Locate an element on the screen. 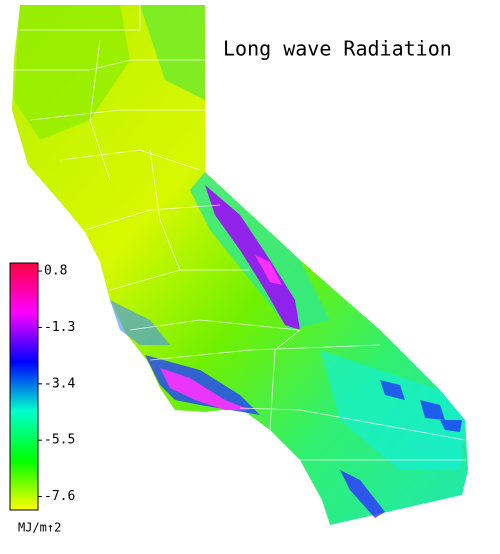  tick-label: -7.6 is located at coordinates (59, 496).